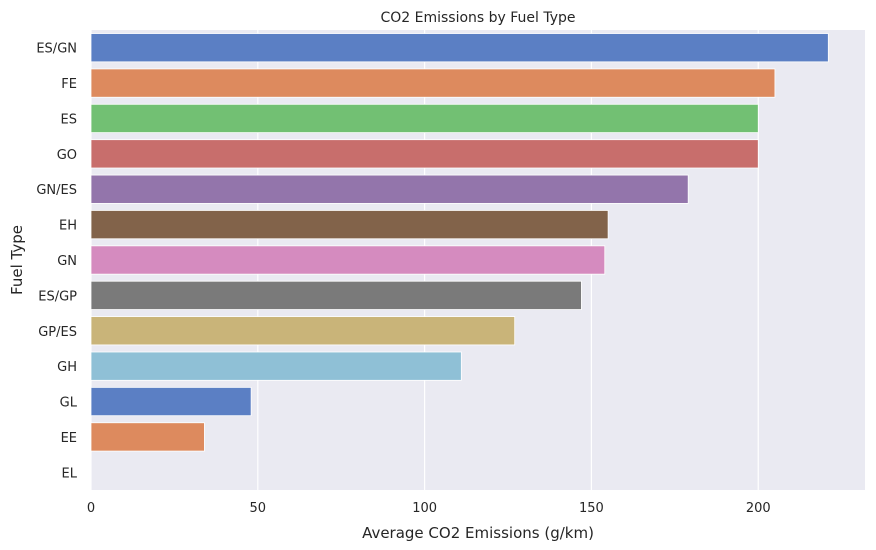 This screenshot has height=550, width=876. What do you see at coordinates (56, 49) in the screenshot?
I see `y-tick-label: ES/GN` at bounding box center [56, 49].